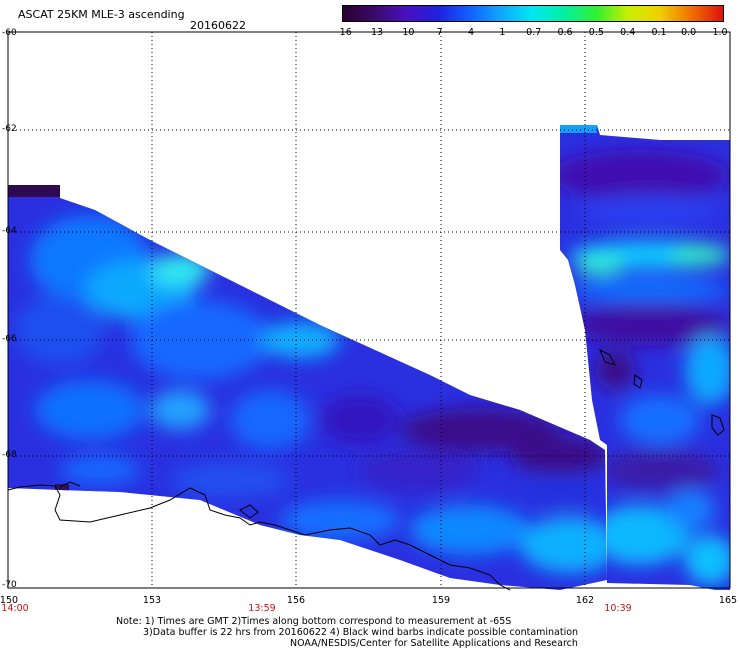 Image resolution: width=740 pixels, height=650 pixels. I want to click on colorbar-tick-label: -0.5, so click(594, 32).